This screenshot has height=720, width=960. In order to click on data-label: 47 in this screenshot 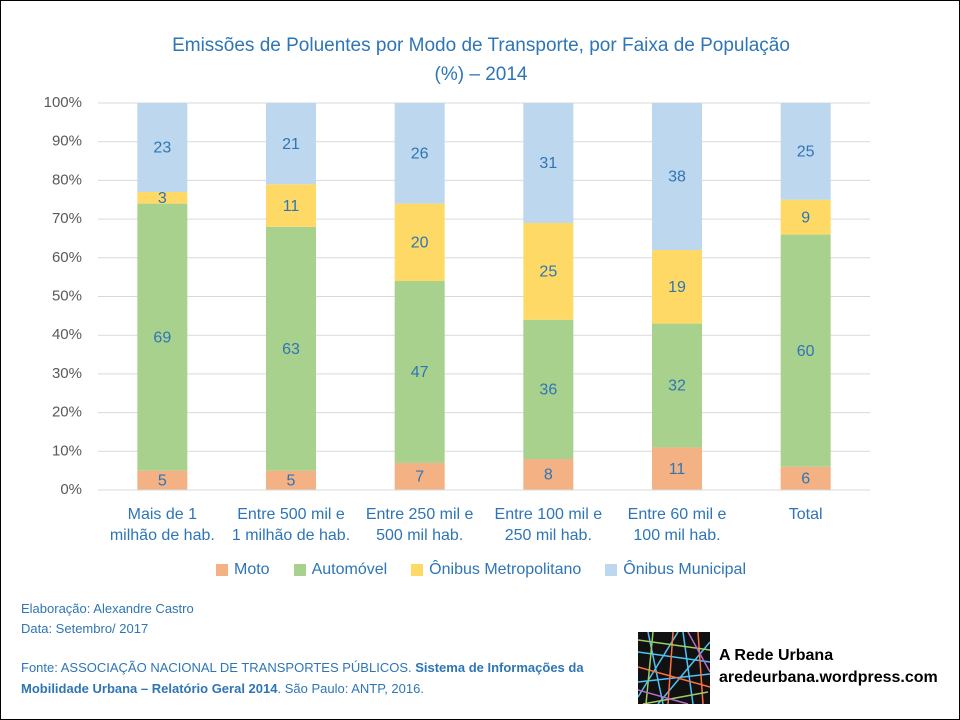, I will do `click(420, 372)`.